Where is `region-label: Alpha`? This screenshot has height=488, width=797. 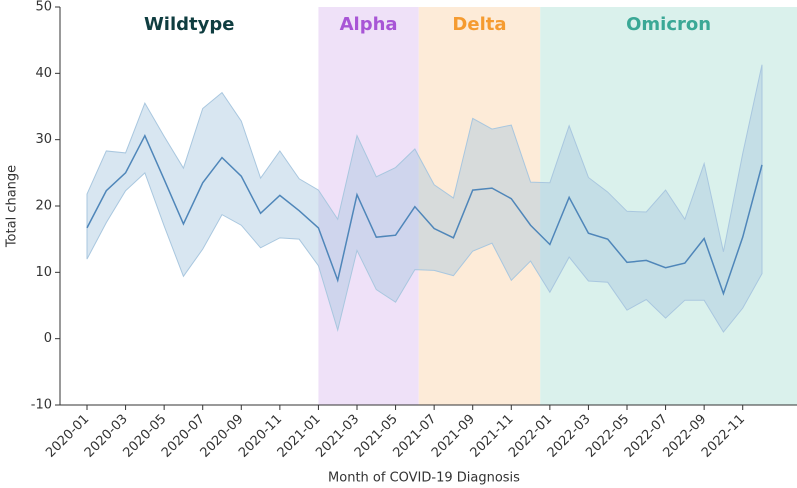 region-label: Alpha is located at coordinates (369, 24).